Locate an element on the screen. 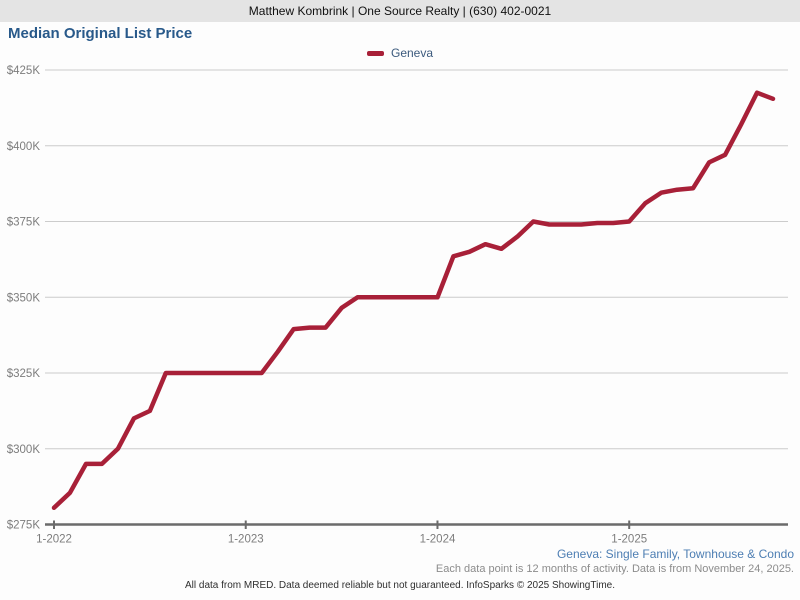 This screenshot has width=800, height=600. legend-line-swatch is located at coordinates (375, 53).